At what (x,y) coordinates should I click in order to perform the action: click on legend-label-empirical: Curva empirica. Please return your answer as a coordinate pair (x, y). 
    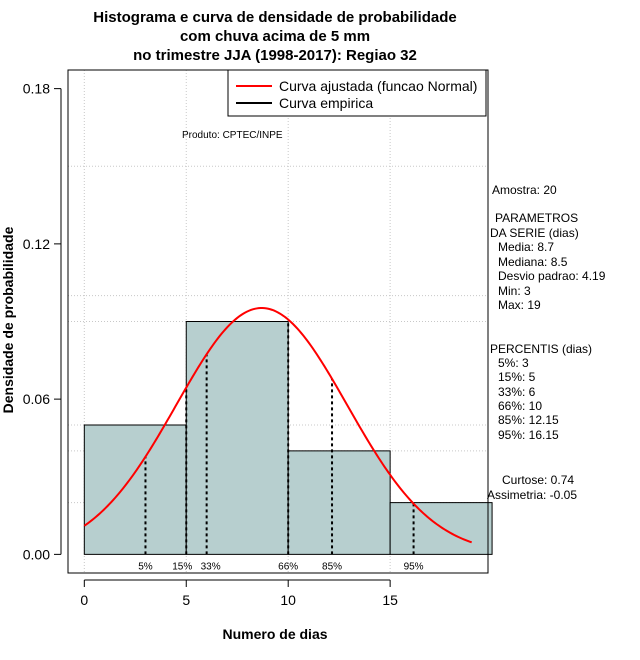
    Looking at the image, I should click on (326, 103).